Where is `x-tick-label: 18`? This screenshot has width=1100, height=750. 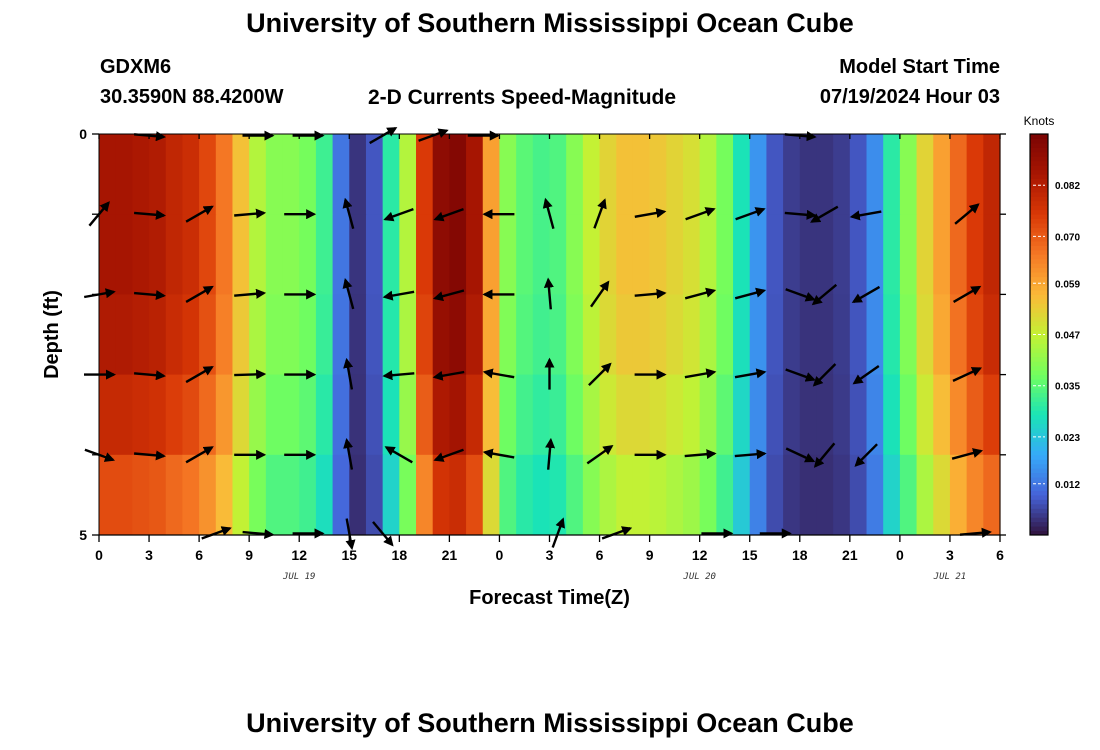 x-tick-label: 18 is located at coordinates (400, 555).